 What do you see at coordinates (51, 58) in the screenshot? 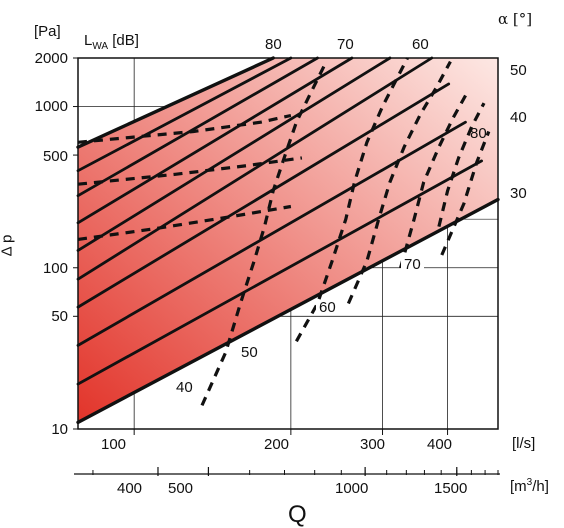
I see `y-tick-label: 2000` at bounding box center [51, 58].